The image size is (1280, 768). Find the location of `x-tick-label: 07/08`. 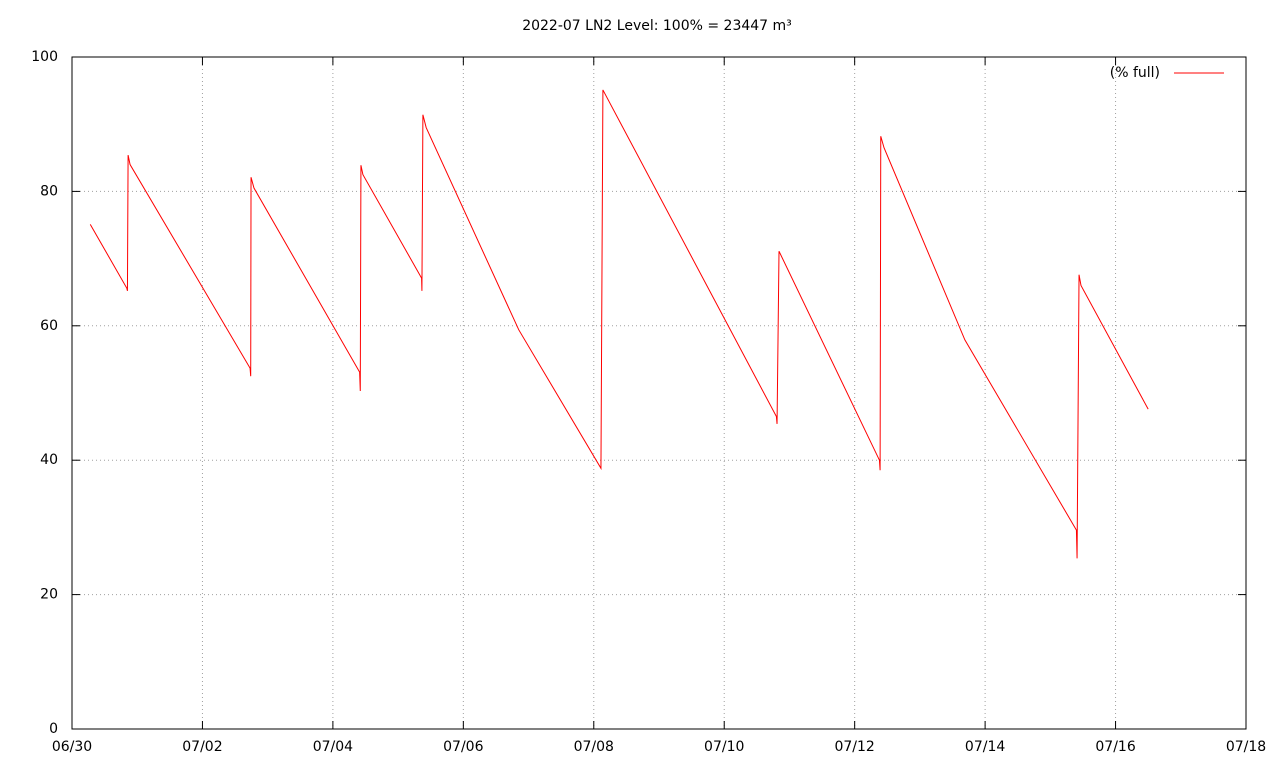

x-tick-label: 07/08 is located at coordinates (594, 747).